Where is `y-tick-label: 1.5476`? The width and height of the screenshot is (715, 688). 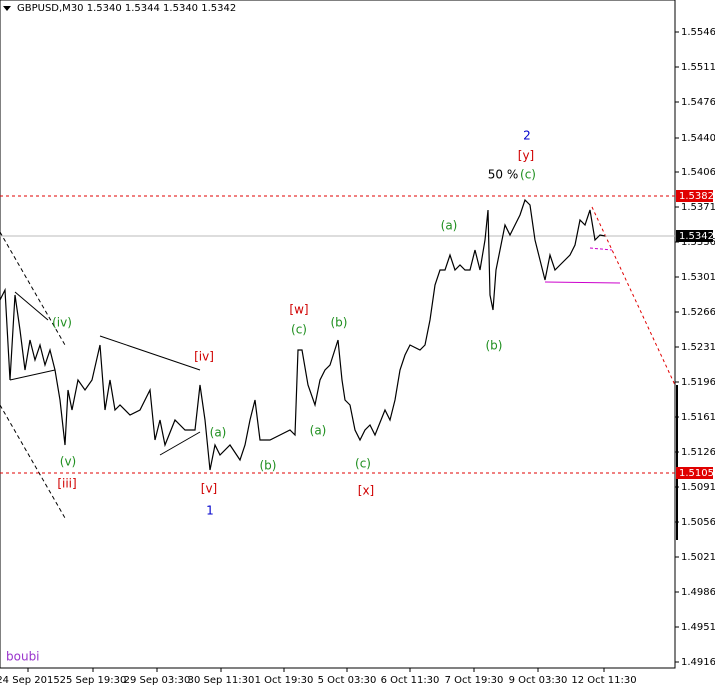 y-tick-label: 1.5476 is located at coordinates (698, 102).